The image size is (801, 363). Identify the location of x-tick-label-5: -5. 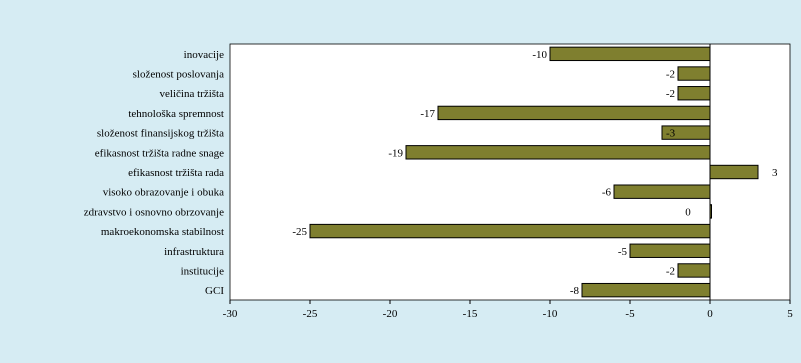
(630, 314).